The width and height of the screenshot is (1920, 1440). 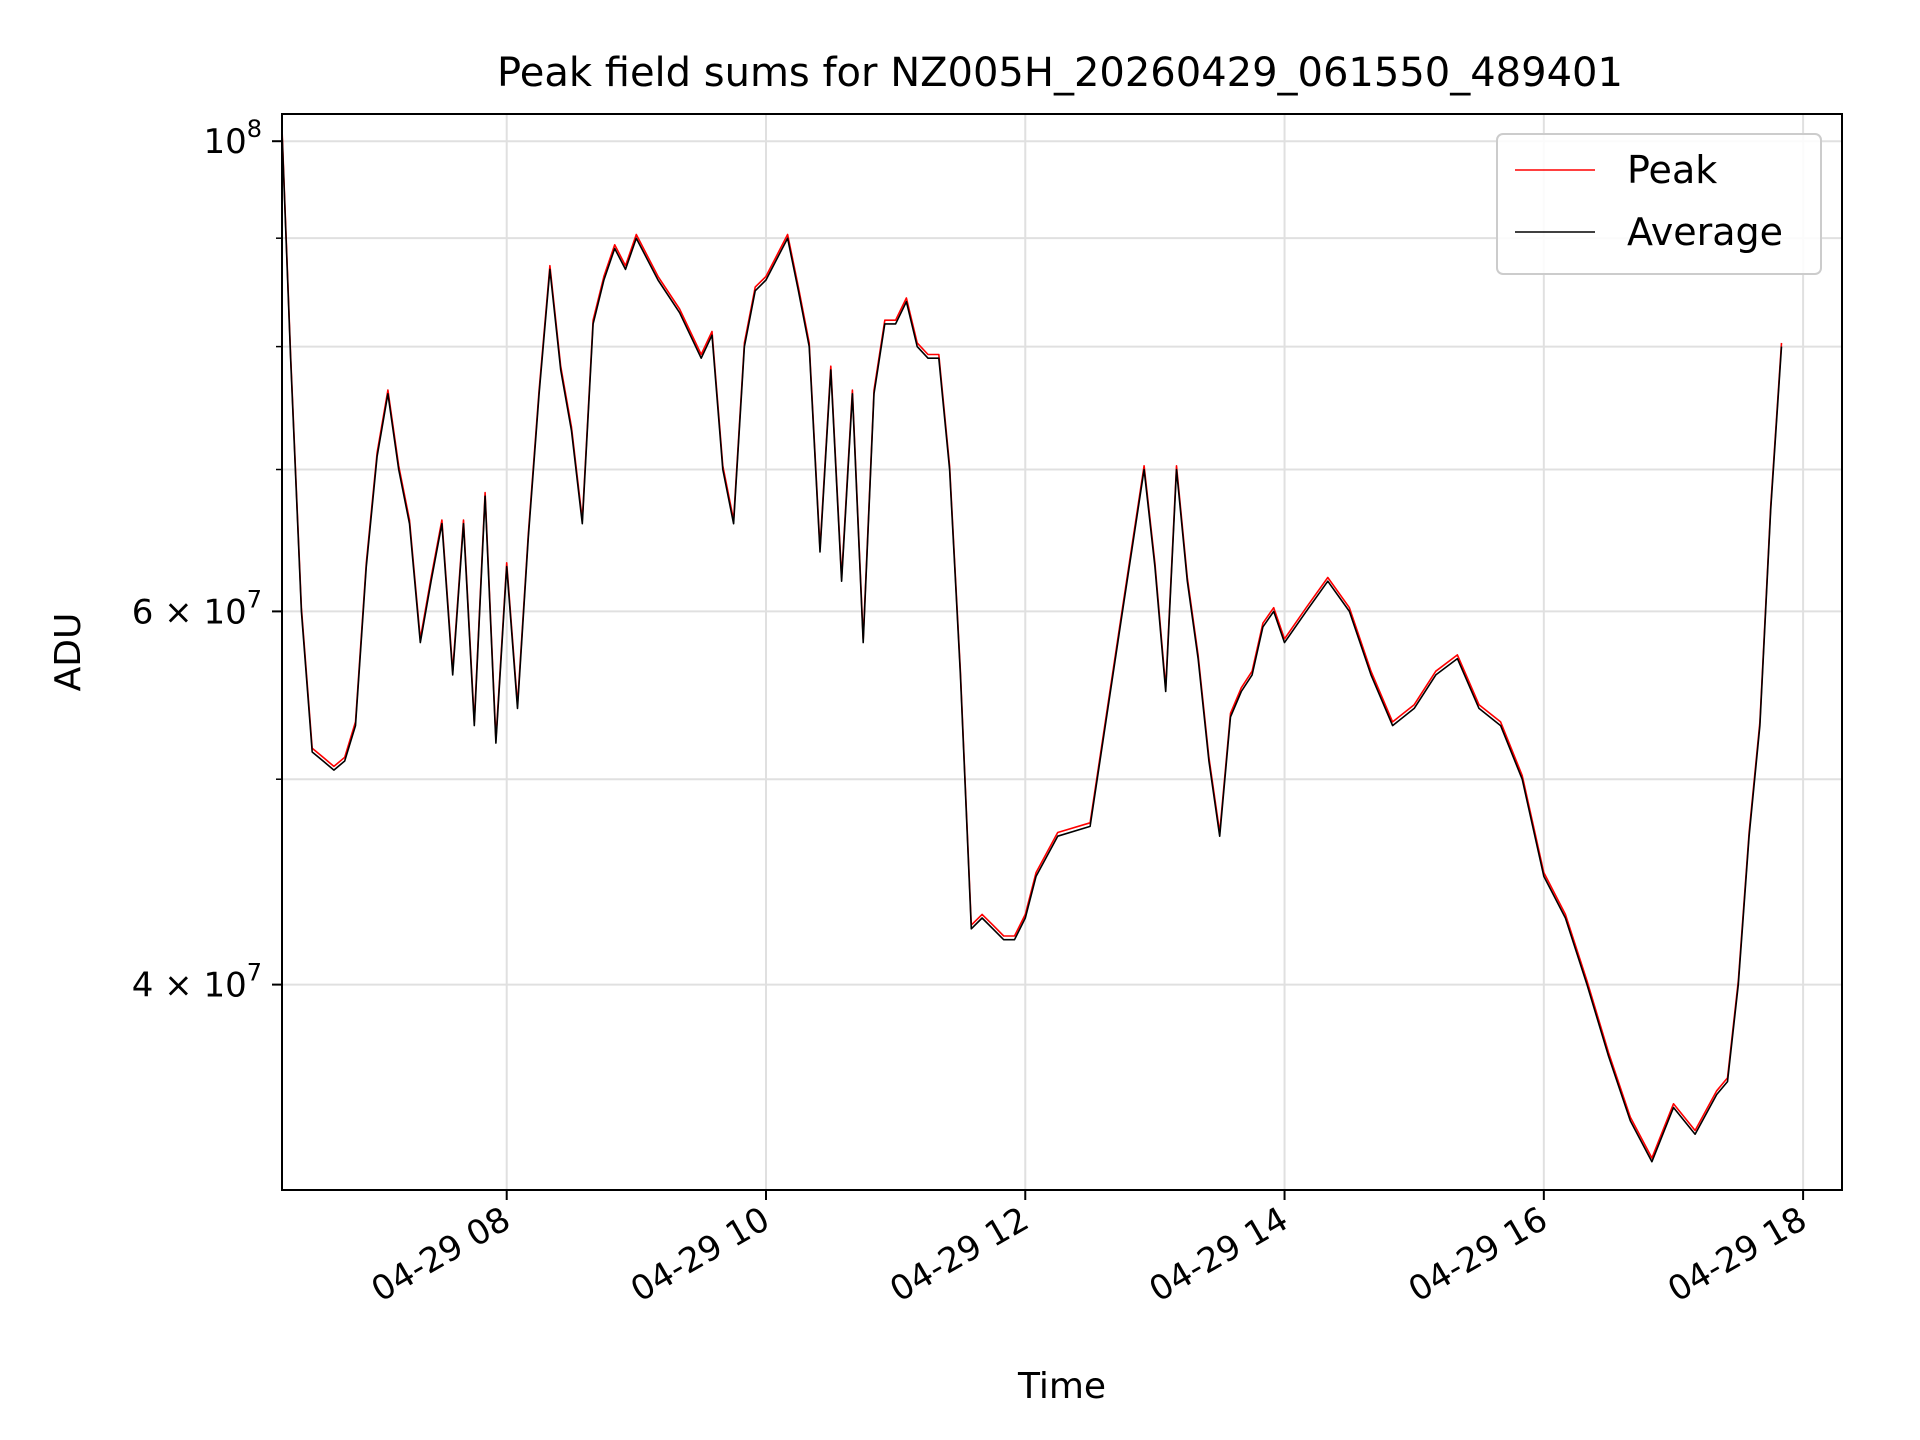 What do you see at coordinates (189, 986) in the screenshot?
I see `y-tick-label-base: 4 × 10` at bounding box center [189, 986].